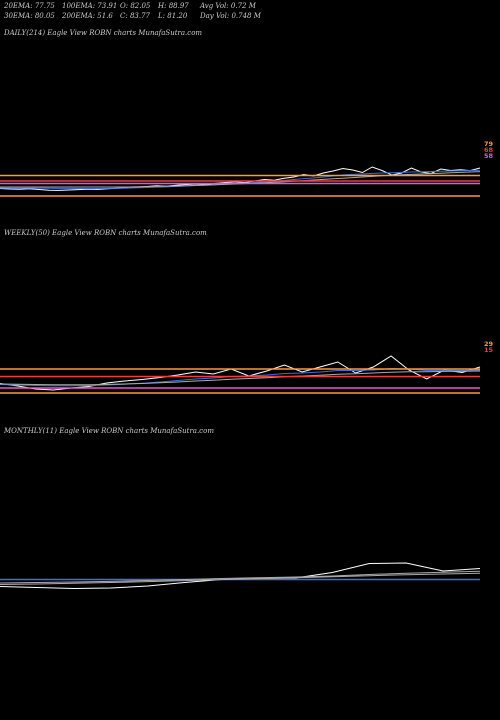  I want to click on stat-day-vol: Day Vol: 0.748 M, so click(230, 16).